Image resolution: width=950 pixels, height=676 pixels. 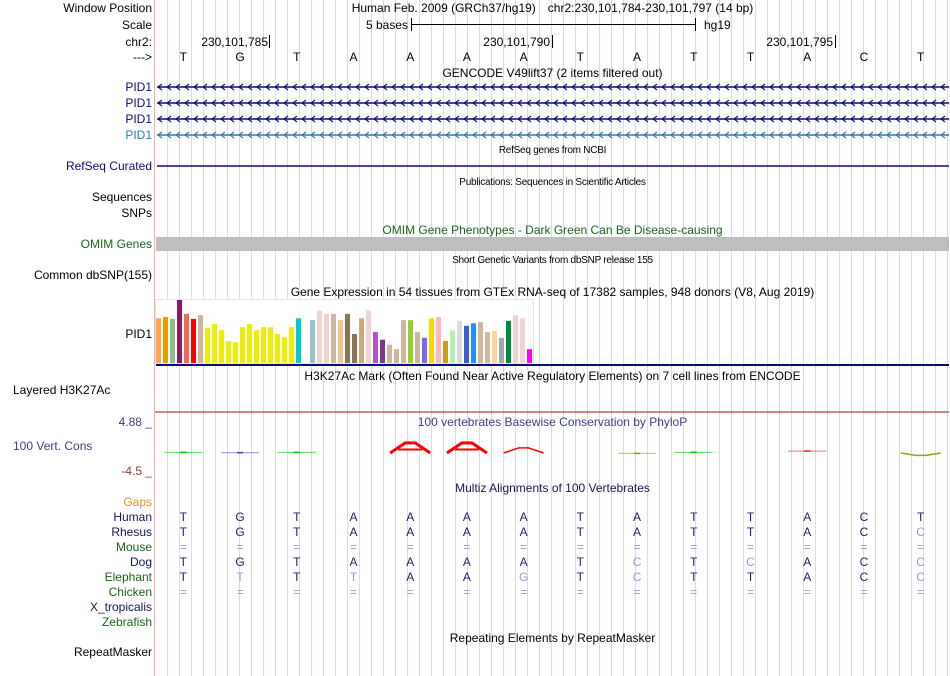 What do you see at coordinates (131, 532) in the screenshot?
I see `species-label: Rhesus` at bounding box center [131, 532].